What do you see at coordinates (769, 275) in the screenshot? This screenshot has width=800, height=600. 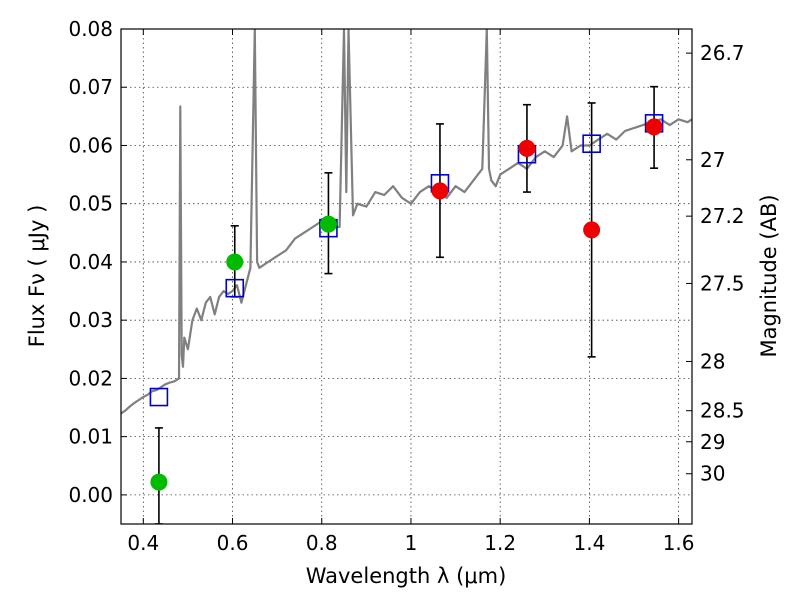 I see `y2-axis-label: Magnitude (AB)` at bounding box center [769, 275].